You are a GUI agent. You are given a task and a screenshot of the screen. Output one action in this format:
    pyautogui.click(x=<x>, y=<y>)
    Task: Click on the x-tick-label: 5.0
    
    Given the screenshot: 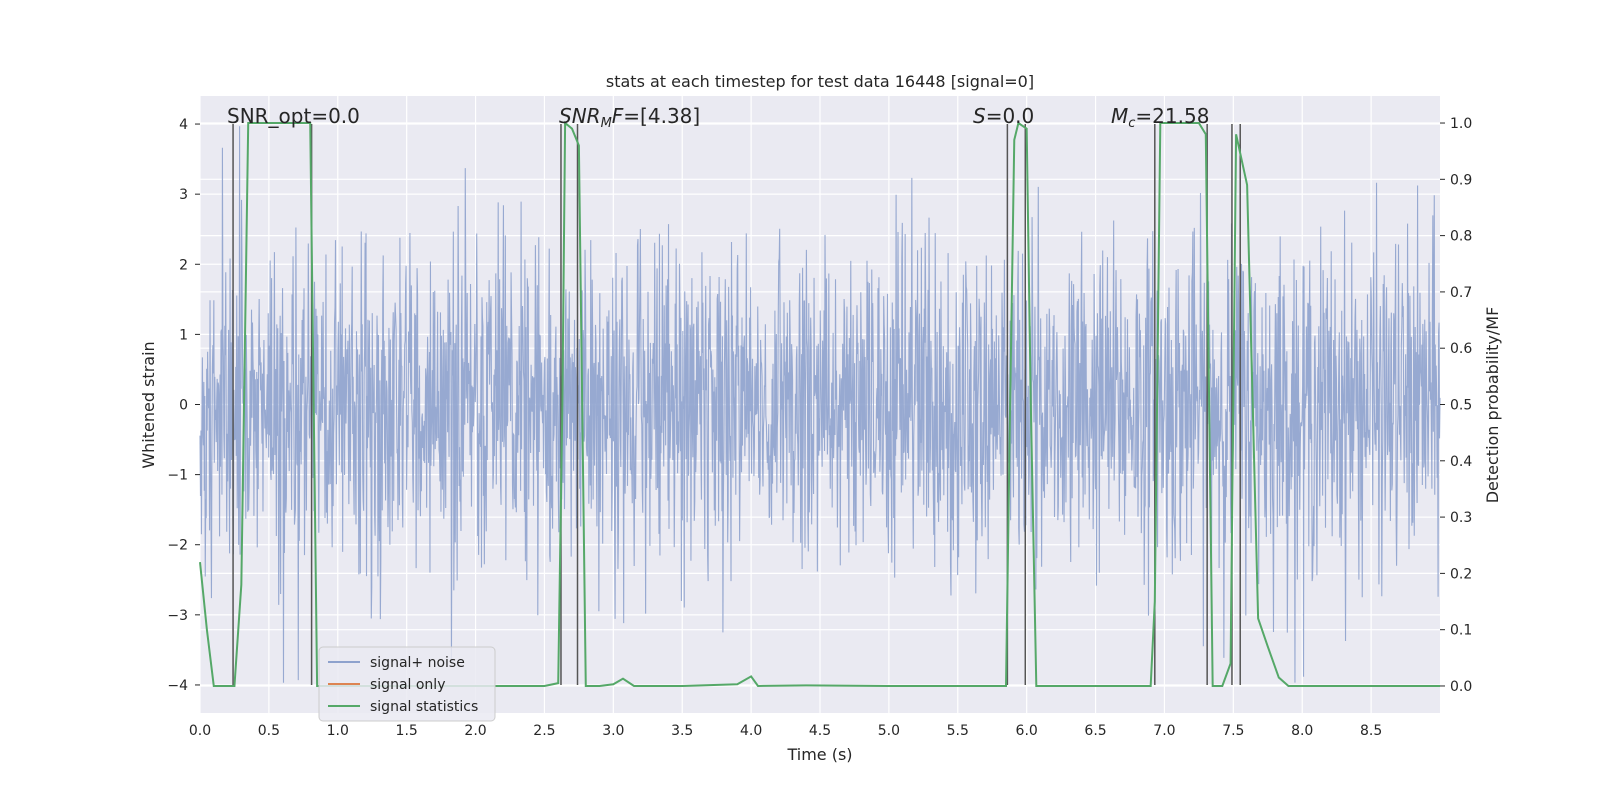 What is the action you would take?
    pyautogui.click(x=889, y=731)
    